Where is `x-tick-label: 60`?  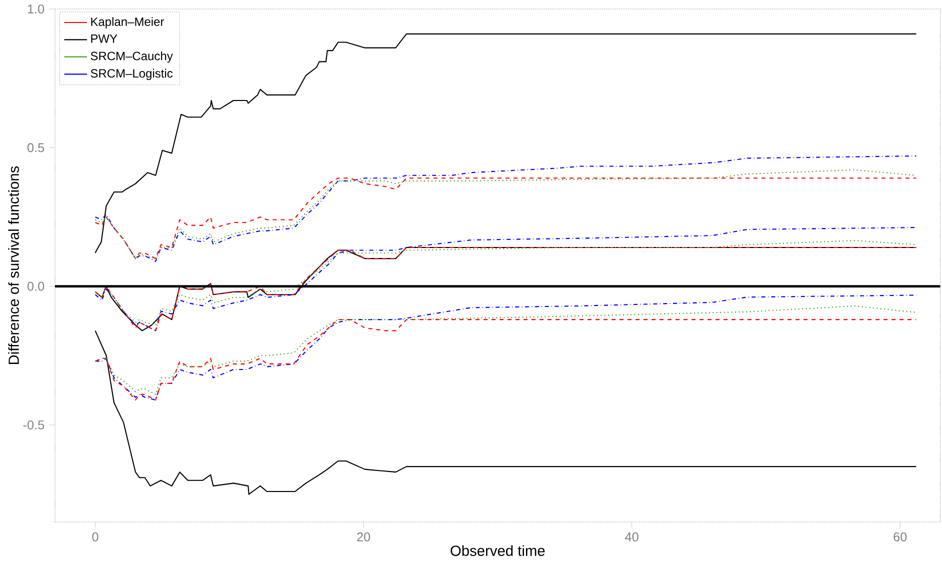
x-tick-label: 60 is located at coordinates (900, 537).